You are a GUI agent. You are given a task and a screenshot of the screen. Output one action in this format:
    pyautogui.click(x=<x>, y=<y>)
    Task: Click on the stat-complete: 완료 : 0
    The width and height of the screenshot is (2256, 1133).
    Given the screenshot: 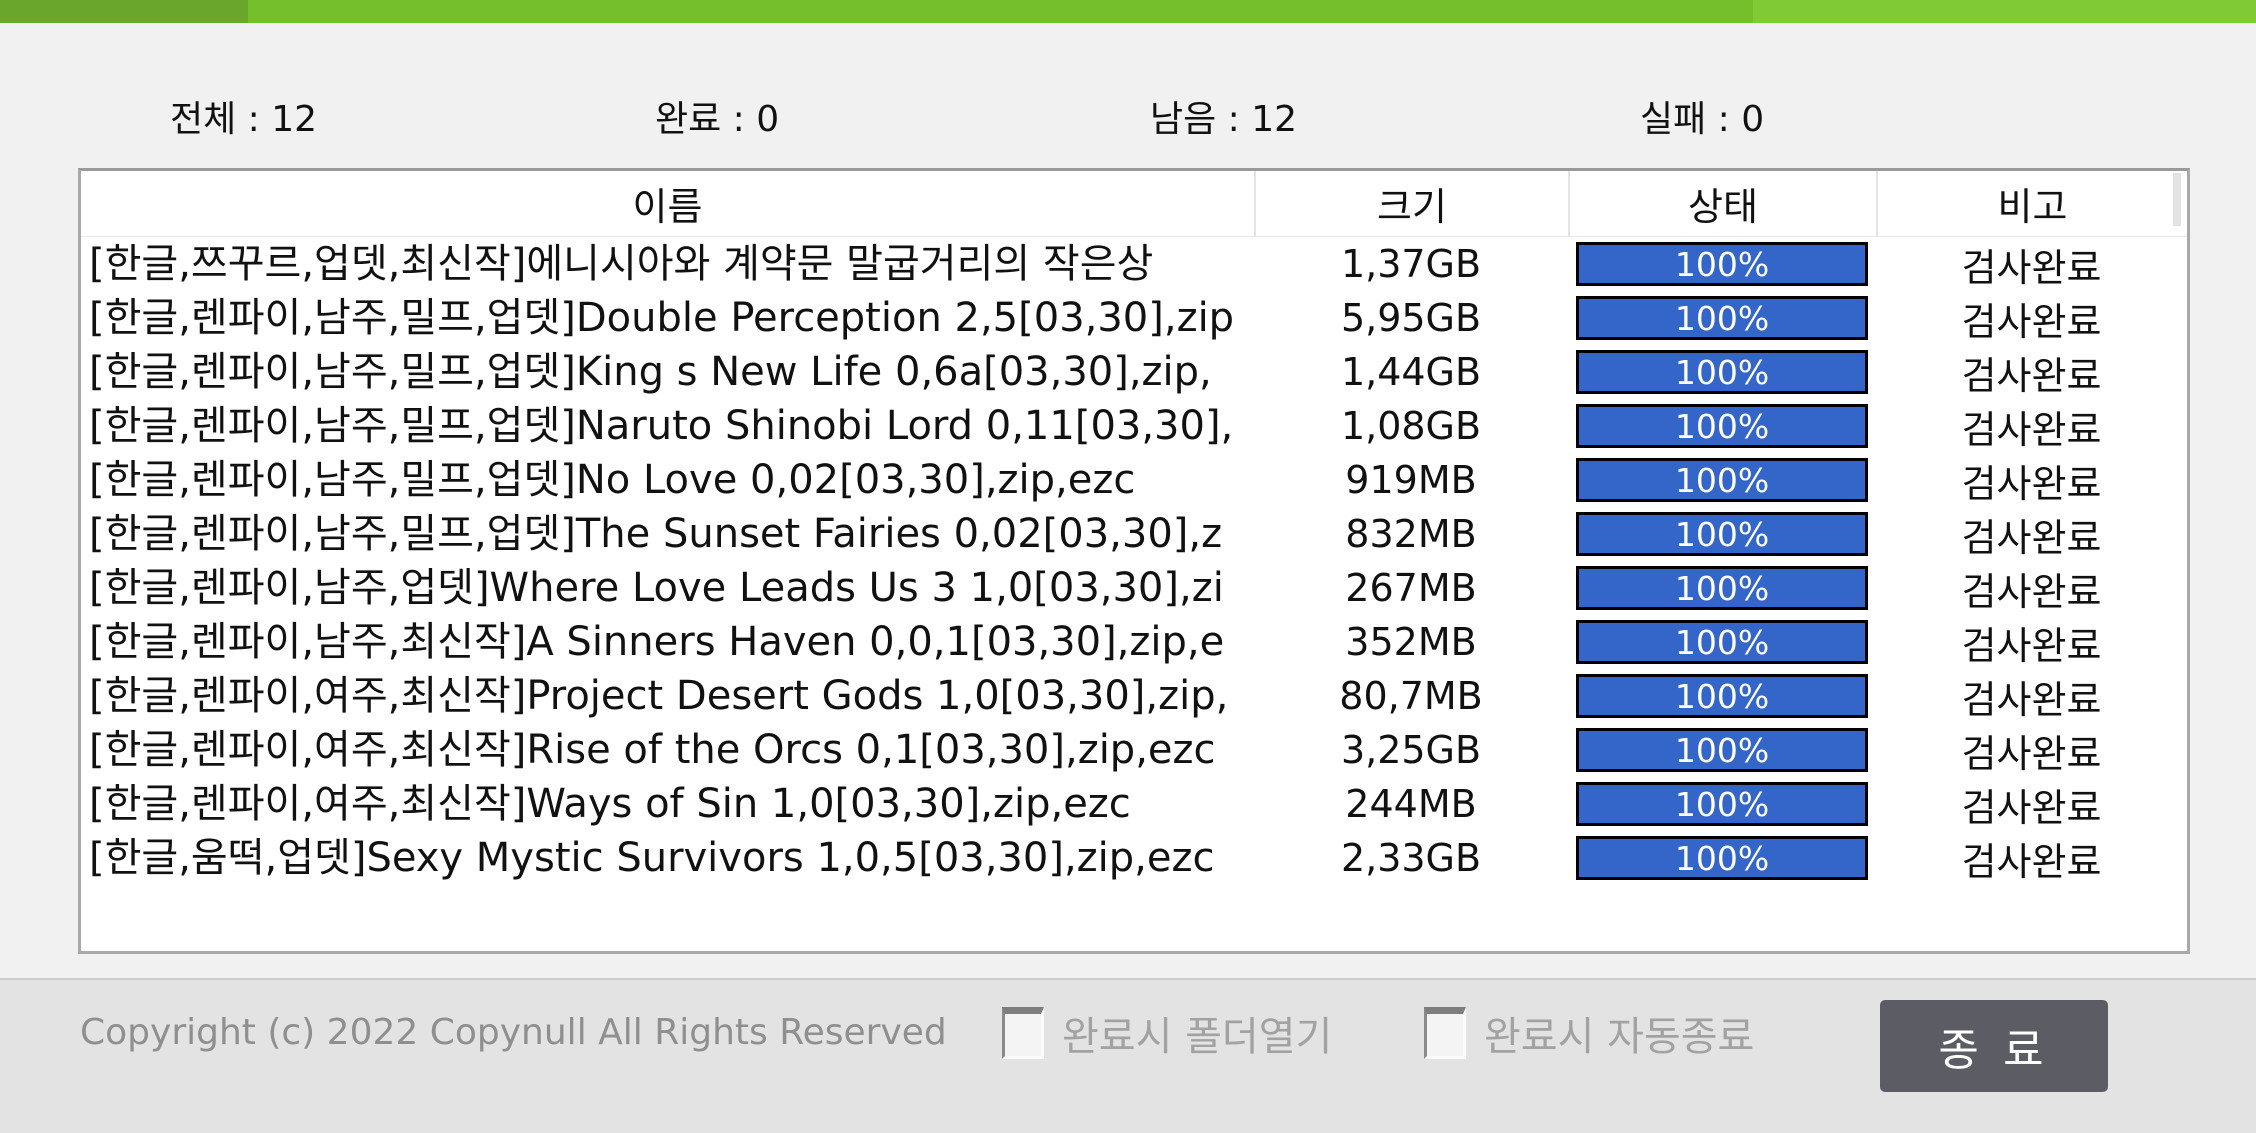 What is the action you would take?
    pyautogui.click(x=717, y=119)
    